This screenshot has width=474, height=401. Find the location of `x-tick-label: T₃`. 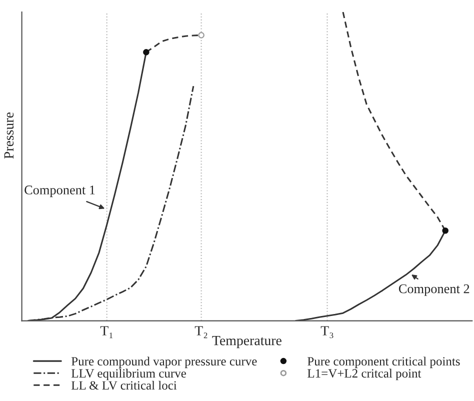

x-tick-label: T₃ is located at coordinates (327, 332).